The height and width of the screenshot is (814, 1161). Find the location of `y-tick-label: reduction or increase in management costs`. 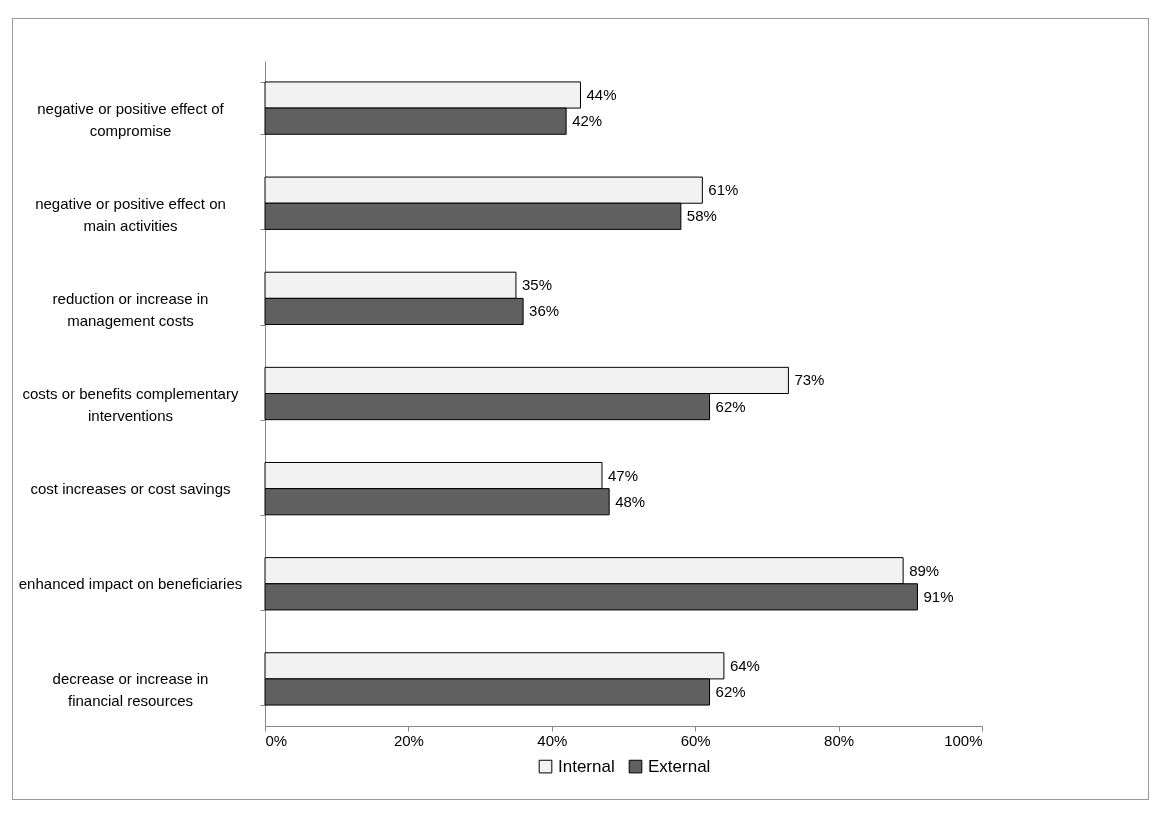

y-tick-label: reduction or increase in management costs is located at coordinates (130, 309).